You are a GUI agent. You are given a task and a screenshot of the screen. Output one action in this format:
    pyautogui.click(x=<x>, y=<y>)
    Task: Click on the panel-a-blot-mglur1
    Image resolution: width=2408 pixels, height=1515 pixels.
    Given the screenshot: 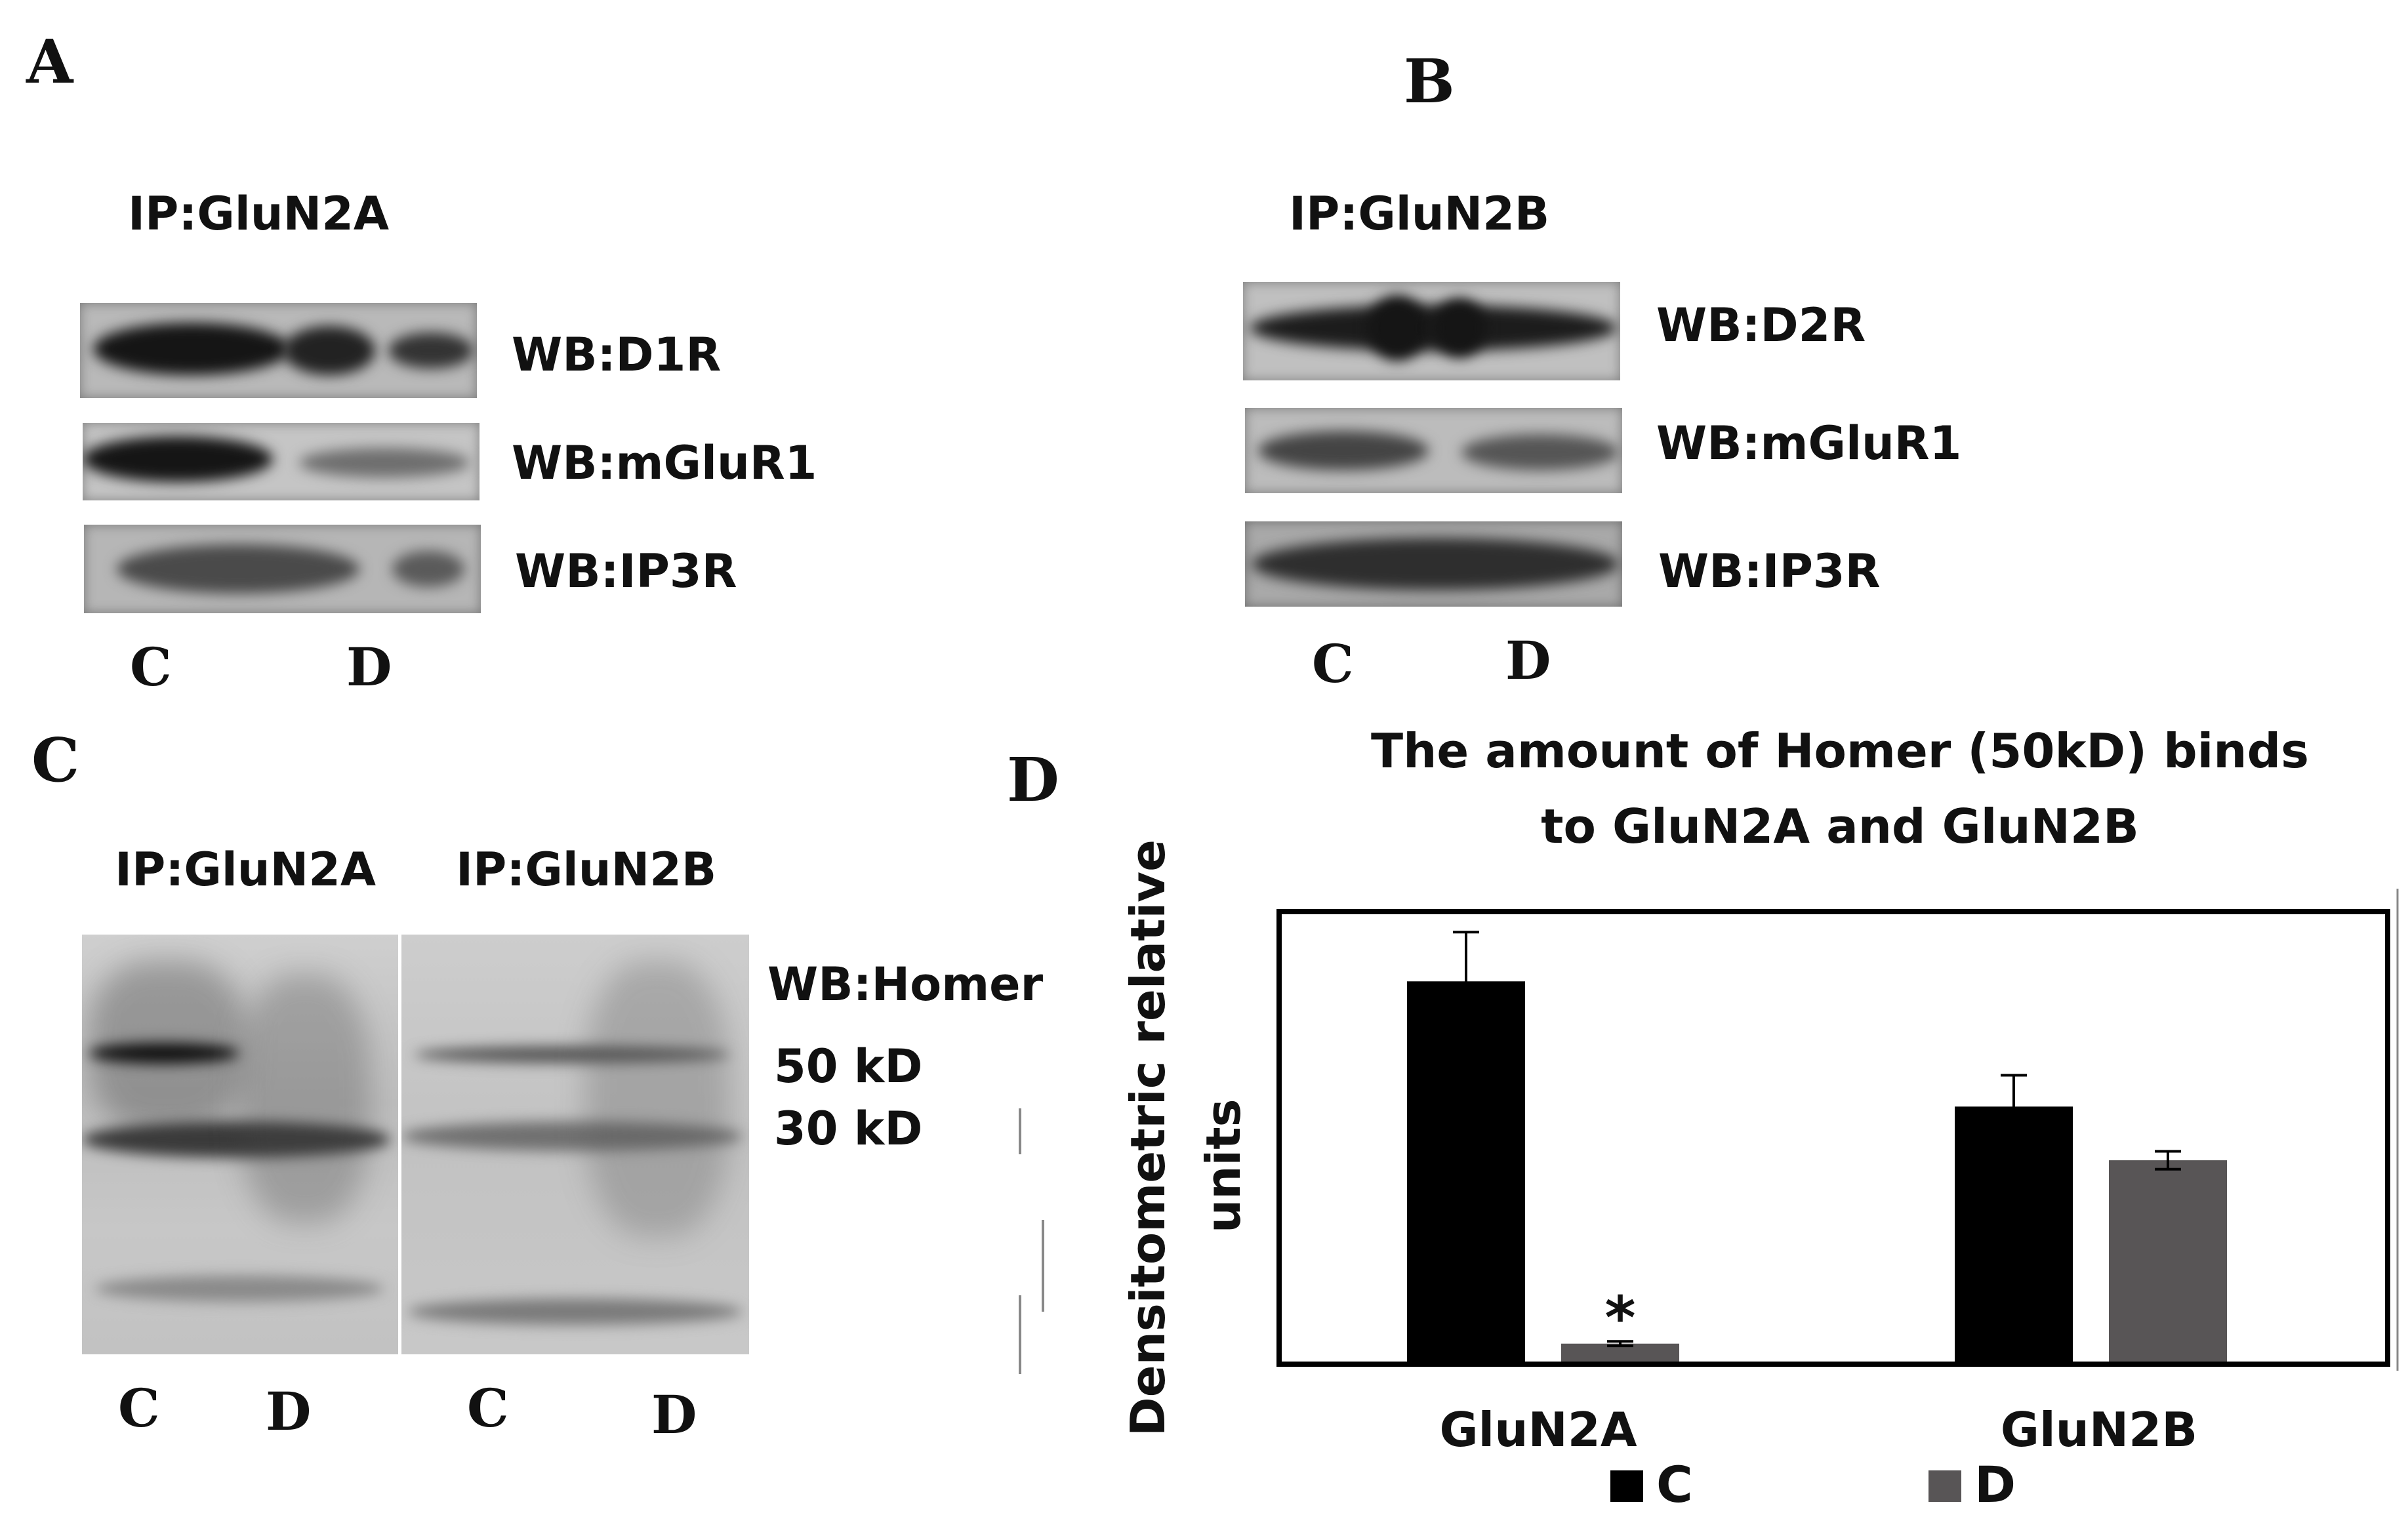 What is the action you would take?
    pyautogui.click(x=281, y=462)
    